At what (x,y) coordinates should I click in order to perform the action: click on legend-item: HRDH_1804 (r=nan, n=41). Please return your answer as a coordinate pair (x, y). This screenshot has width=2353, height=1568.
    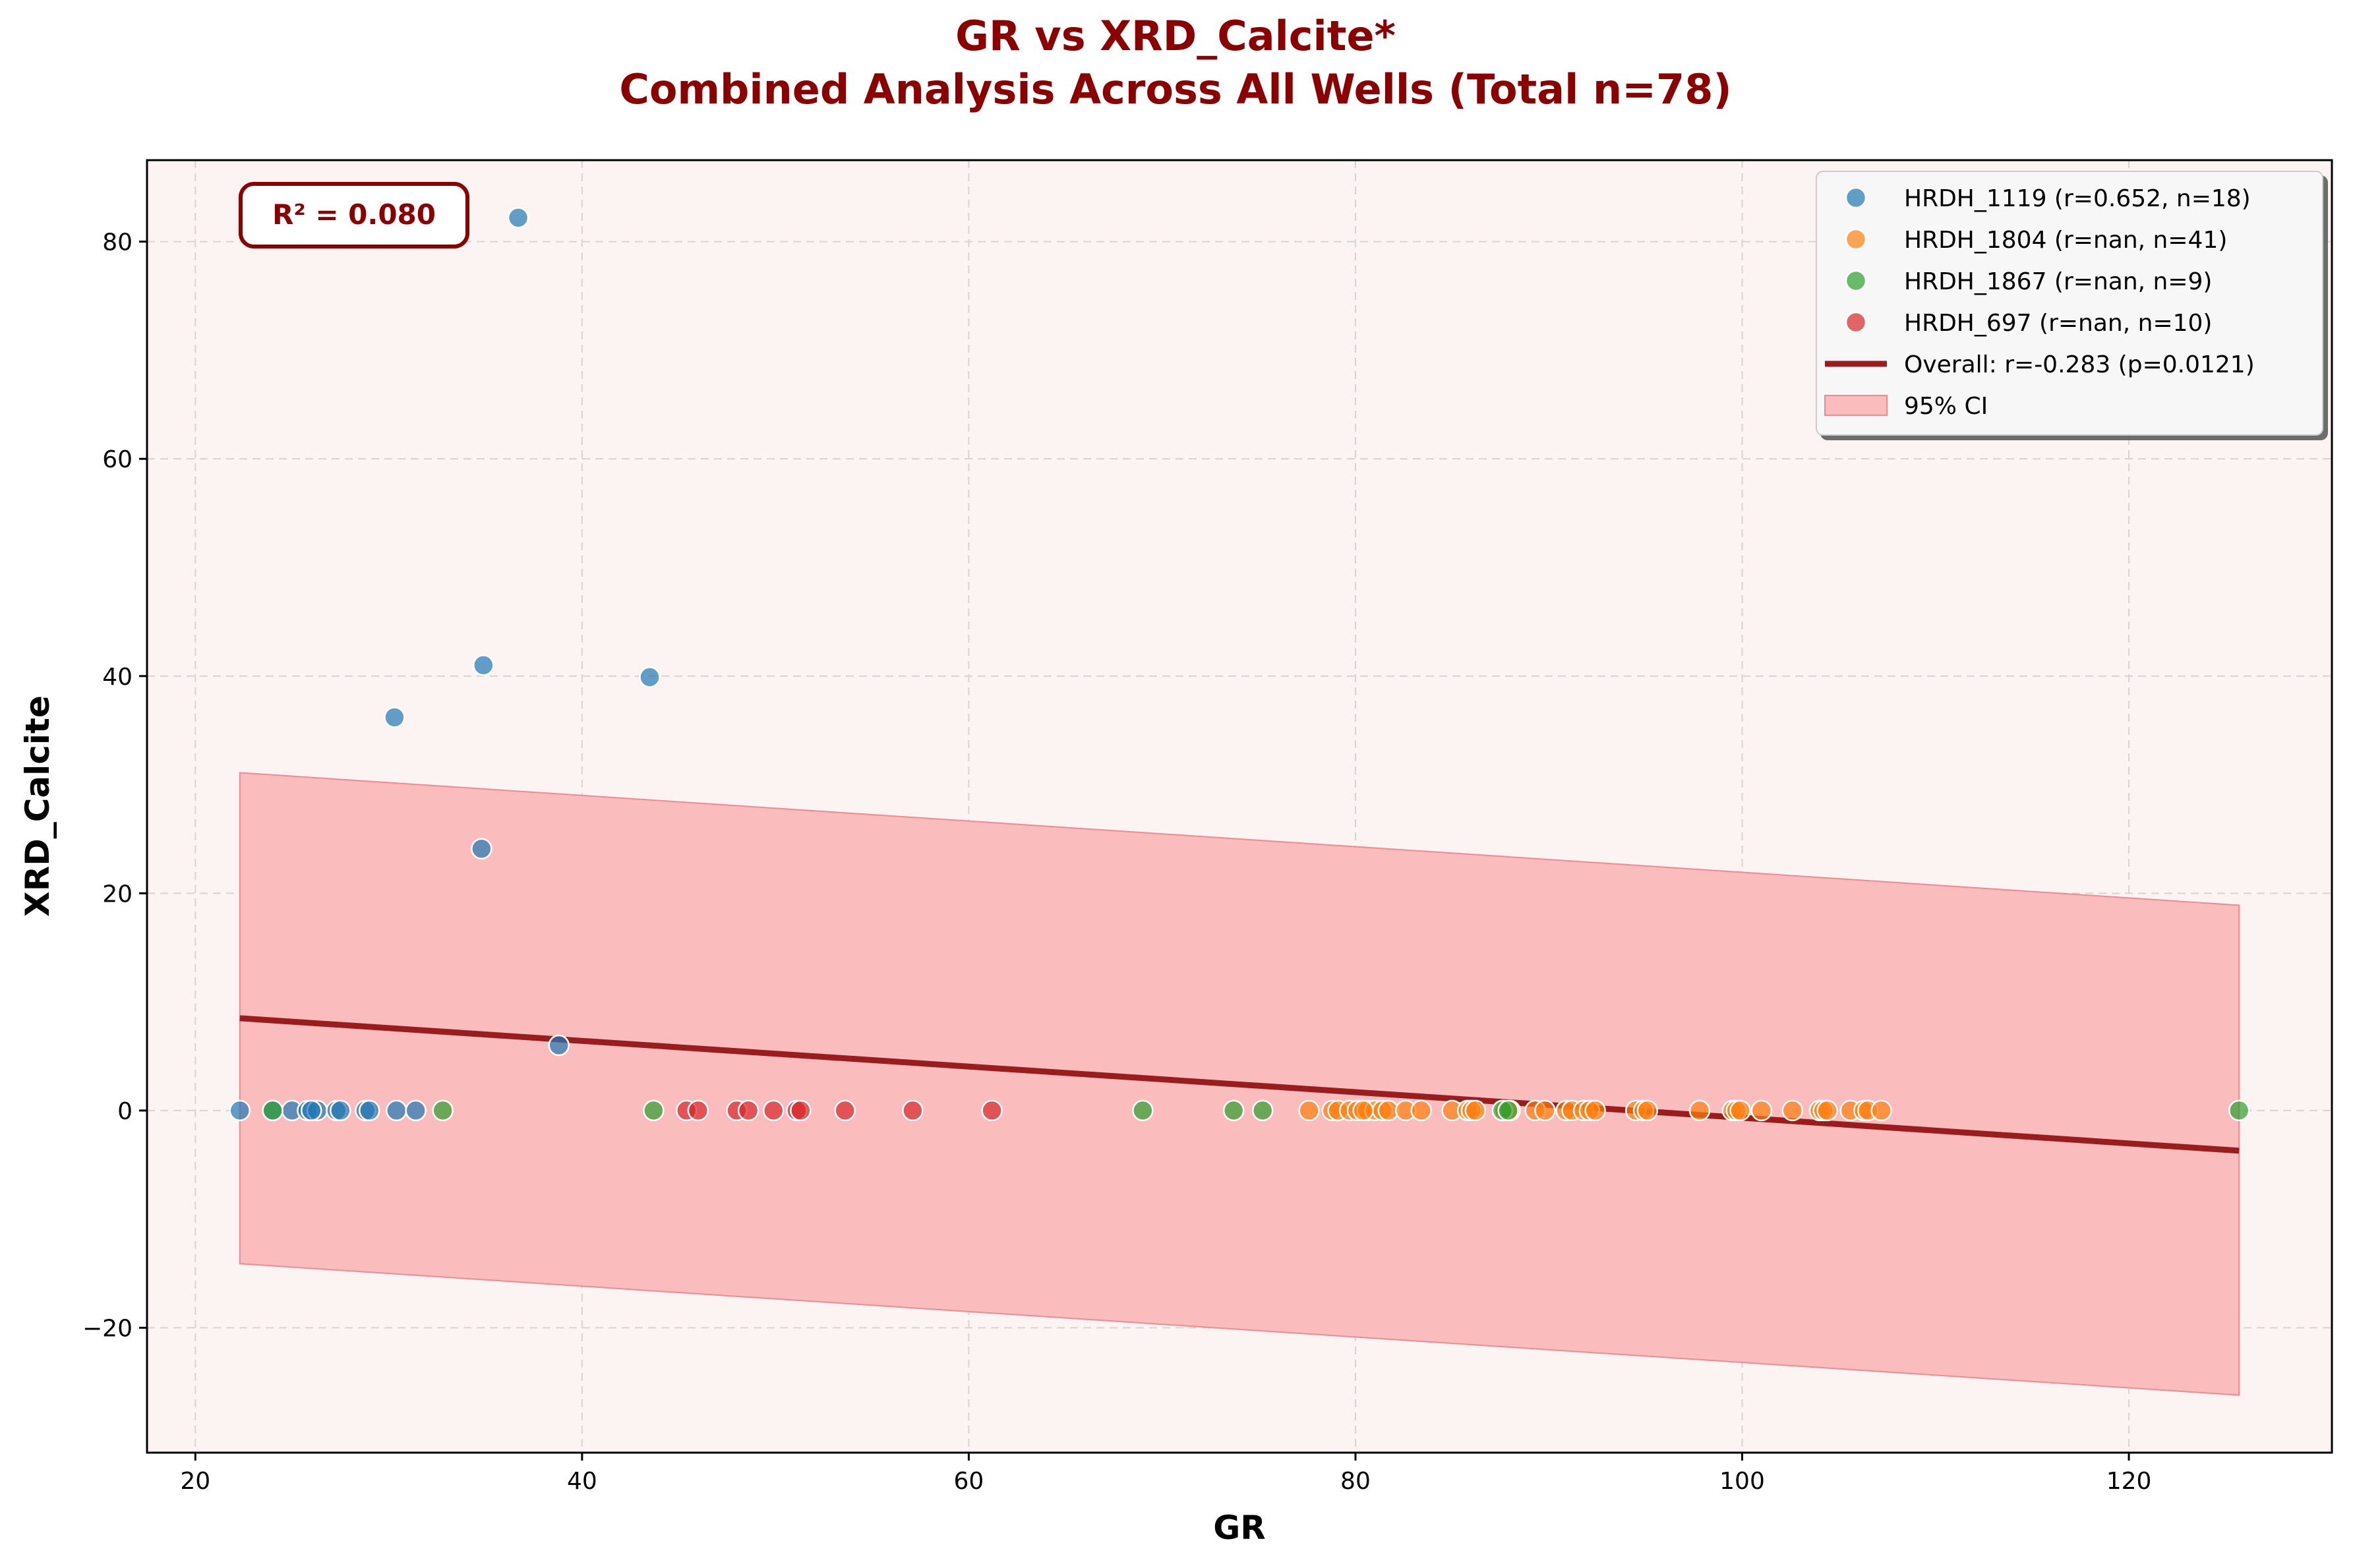
    Looking at the image, I should click on (2036, 240).